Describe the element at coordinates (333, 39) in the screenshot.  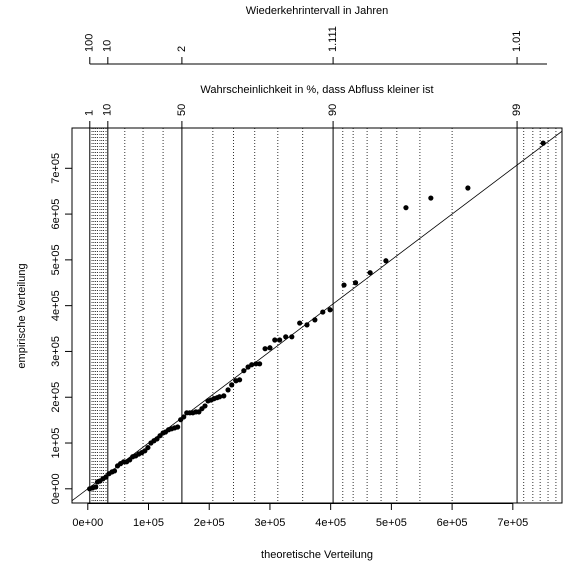
I see `return-period-tick-label: 1.111` at that location.